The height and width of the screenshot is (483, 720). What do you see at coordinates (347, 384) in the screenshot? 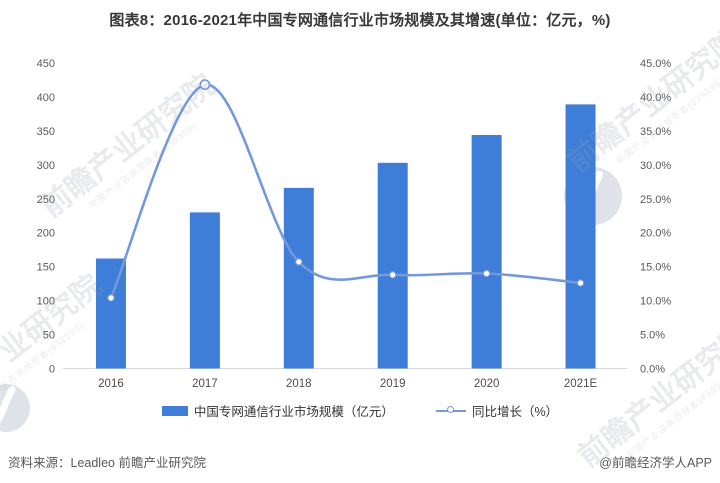
I see `x-axis-labels: 2016 2017 2018 2019 2020 2021E` at bounding box center [347, 384].